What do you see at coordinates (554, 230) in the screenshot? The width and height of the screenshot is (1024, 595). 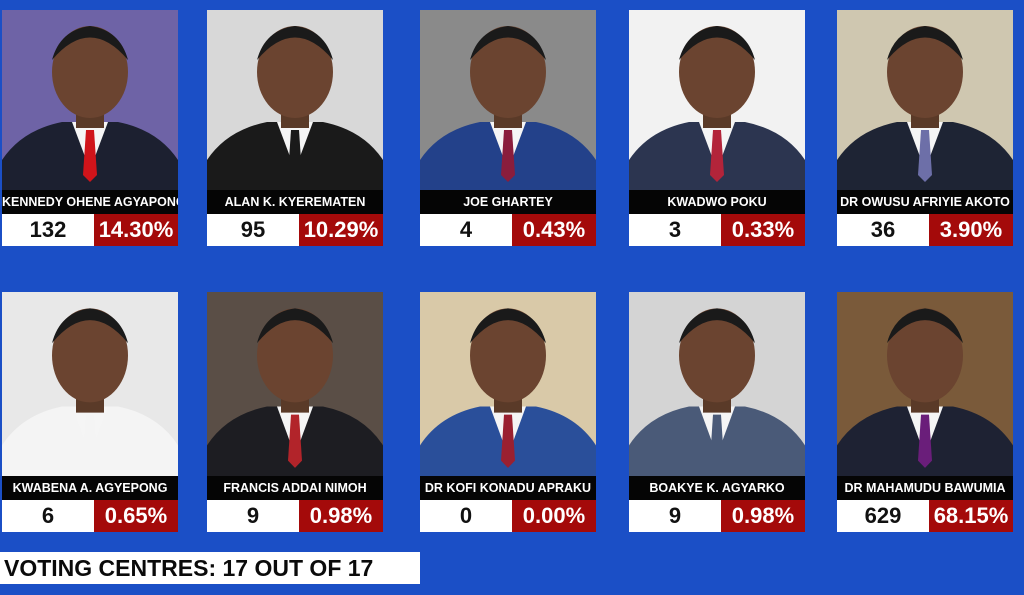 I see `vote-percent: 0.43%` at bounding box center [554, 230].